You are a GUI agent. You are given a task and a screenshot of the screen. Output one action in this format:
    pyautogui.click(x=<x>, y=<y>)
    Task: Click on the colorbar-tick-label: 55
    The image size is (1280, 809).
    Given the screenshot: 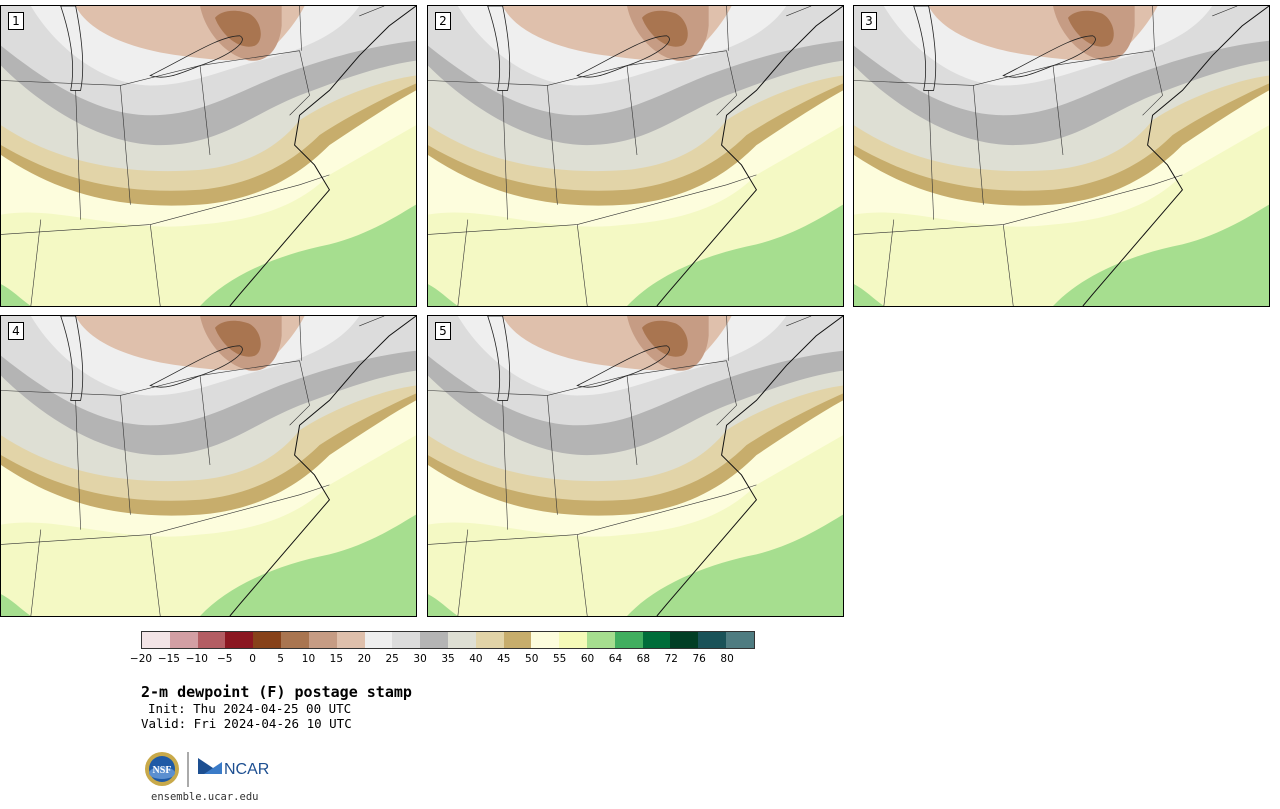 What is the action you would take?
    pyautogui.click(x=559, y=659)
    